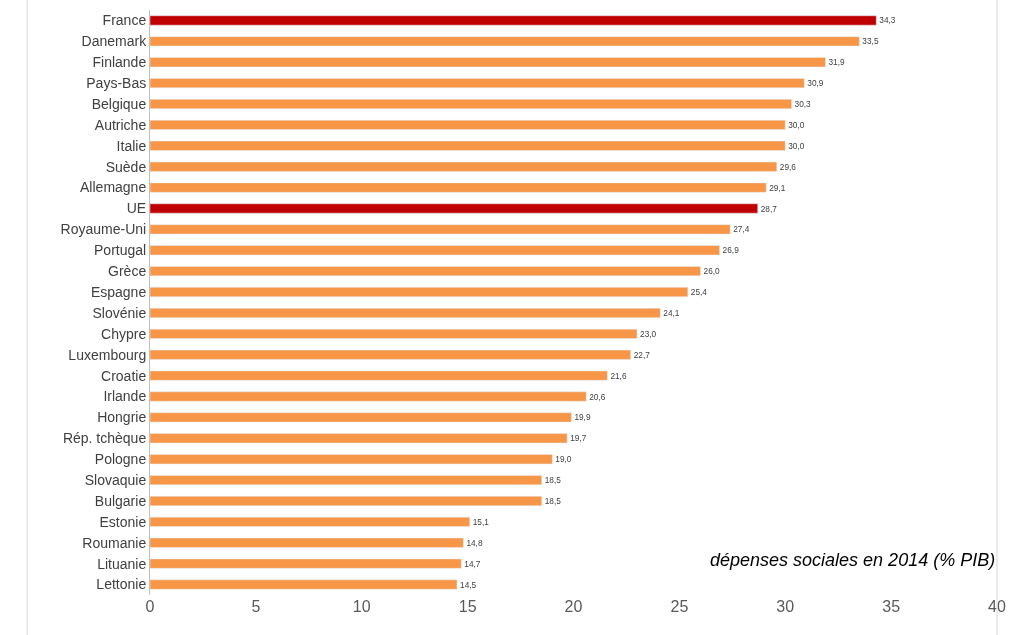 The image size is (1017, 635). Describe the element at coordinates (136, 208) in the screenshot. I see `y-tick-label: UE` at that location.